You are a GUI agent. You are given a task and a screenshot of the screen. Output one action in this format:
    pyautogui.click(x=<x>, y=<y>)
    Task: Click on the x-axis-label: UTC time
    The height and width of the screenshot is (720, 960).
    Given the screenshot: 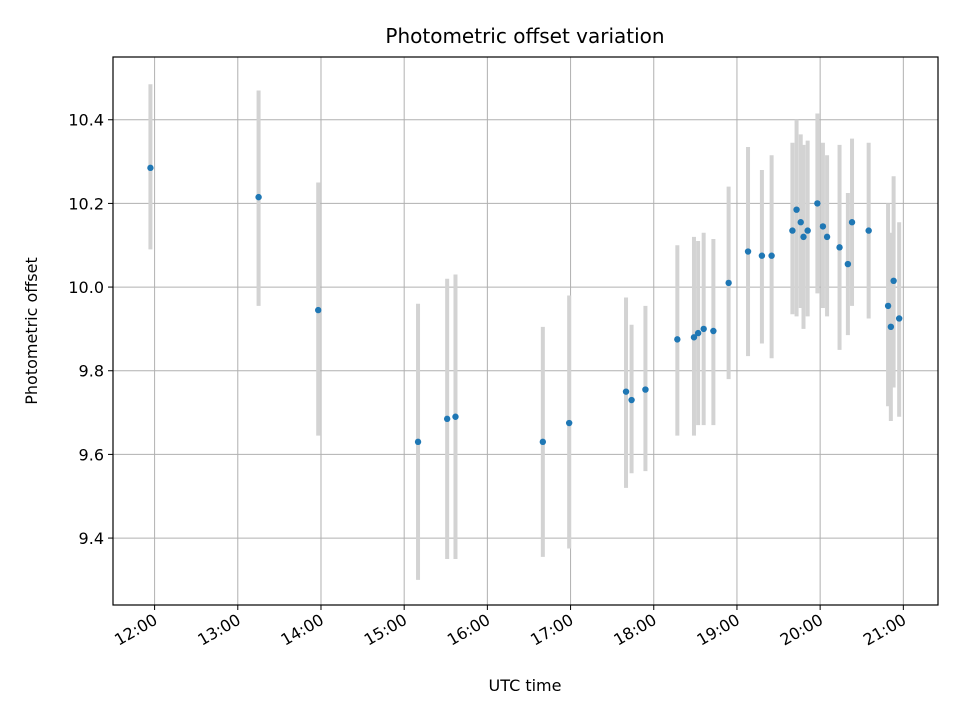 What is the action you would take?
    pyautogui.click(x=525, y=685)
    